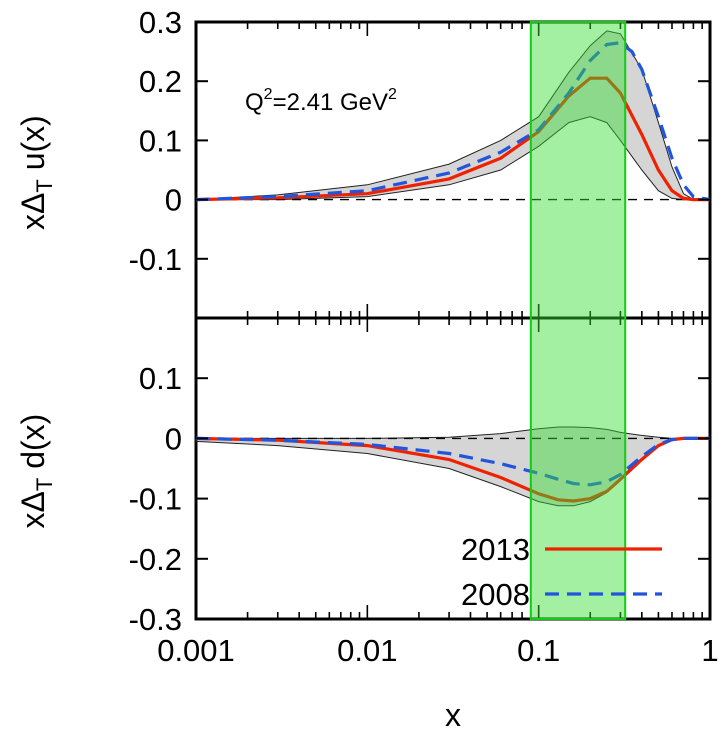  What do you see at coordinates (495, 594) in the screenshot?
I see `legend-label-2008: 2008` at bounding box center [495, 594].